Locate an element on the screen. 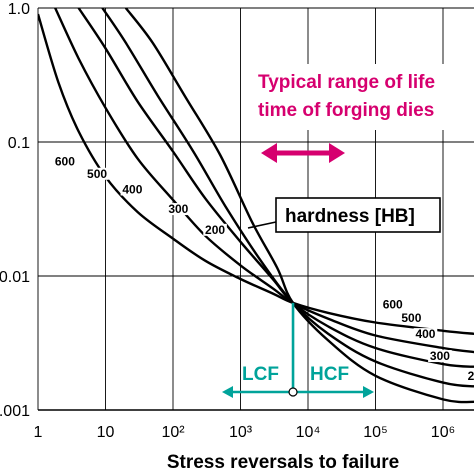 The width and height of the screenshot is (474, 474). forging-dies-text-line2: time of forging dies is located at coordinates (346, 110).